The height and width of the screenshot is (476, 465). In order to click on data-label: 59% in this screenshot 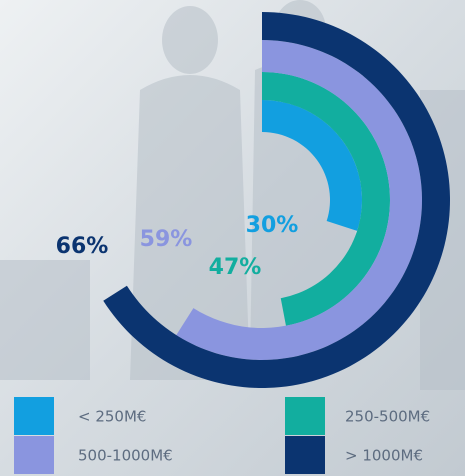, I will do `click(166, 239)`.